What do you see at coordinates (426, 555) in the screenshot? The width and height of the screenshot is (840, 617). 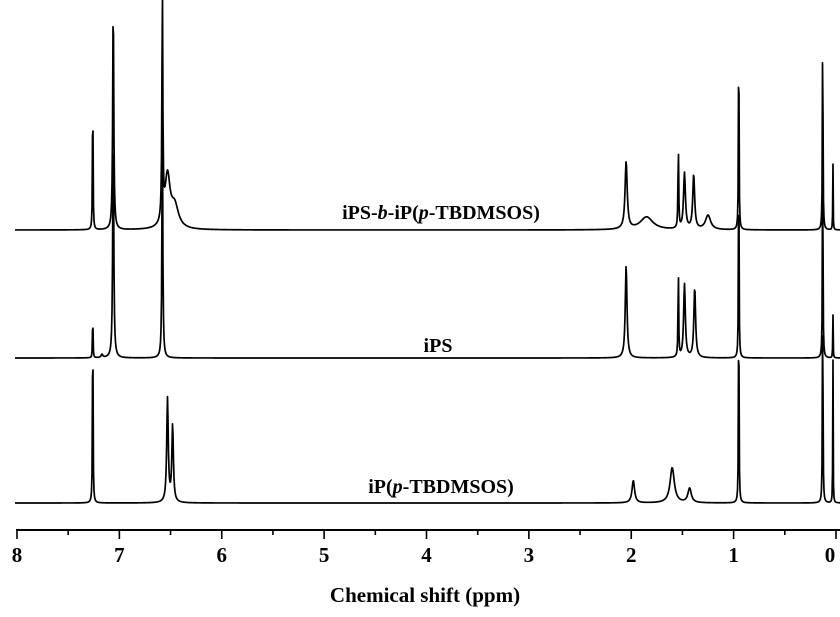 I see `x-tick-label: 4` at bounding box center [426, 555].